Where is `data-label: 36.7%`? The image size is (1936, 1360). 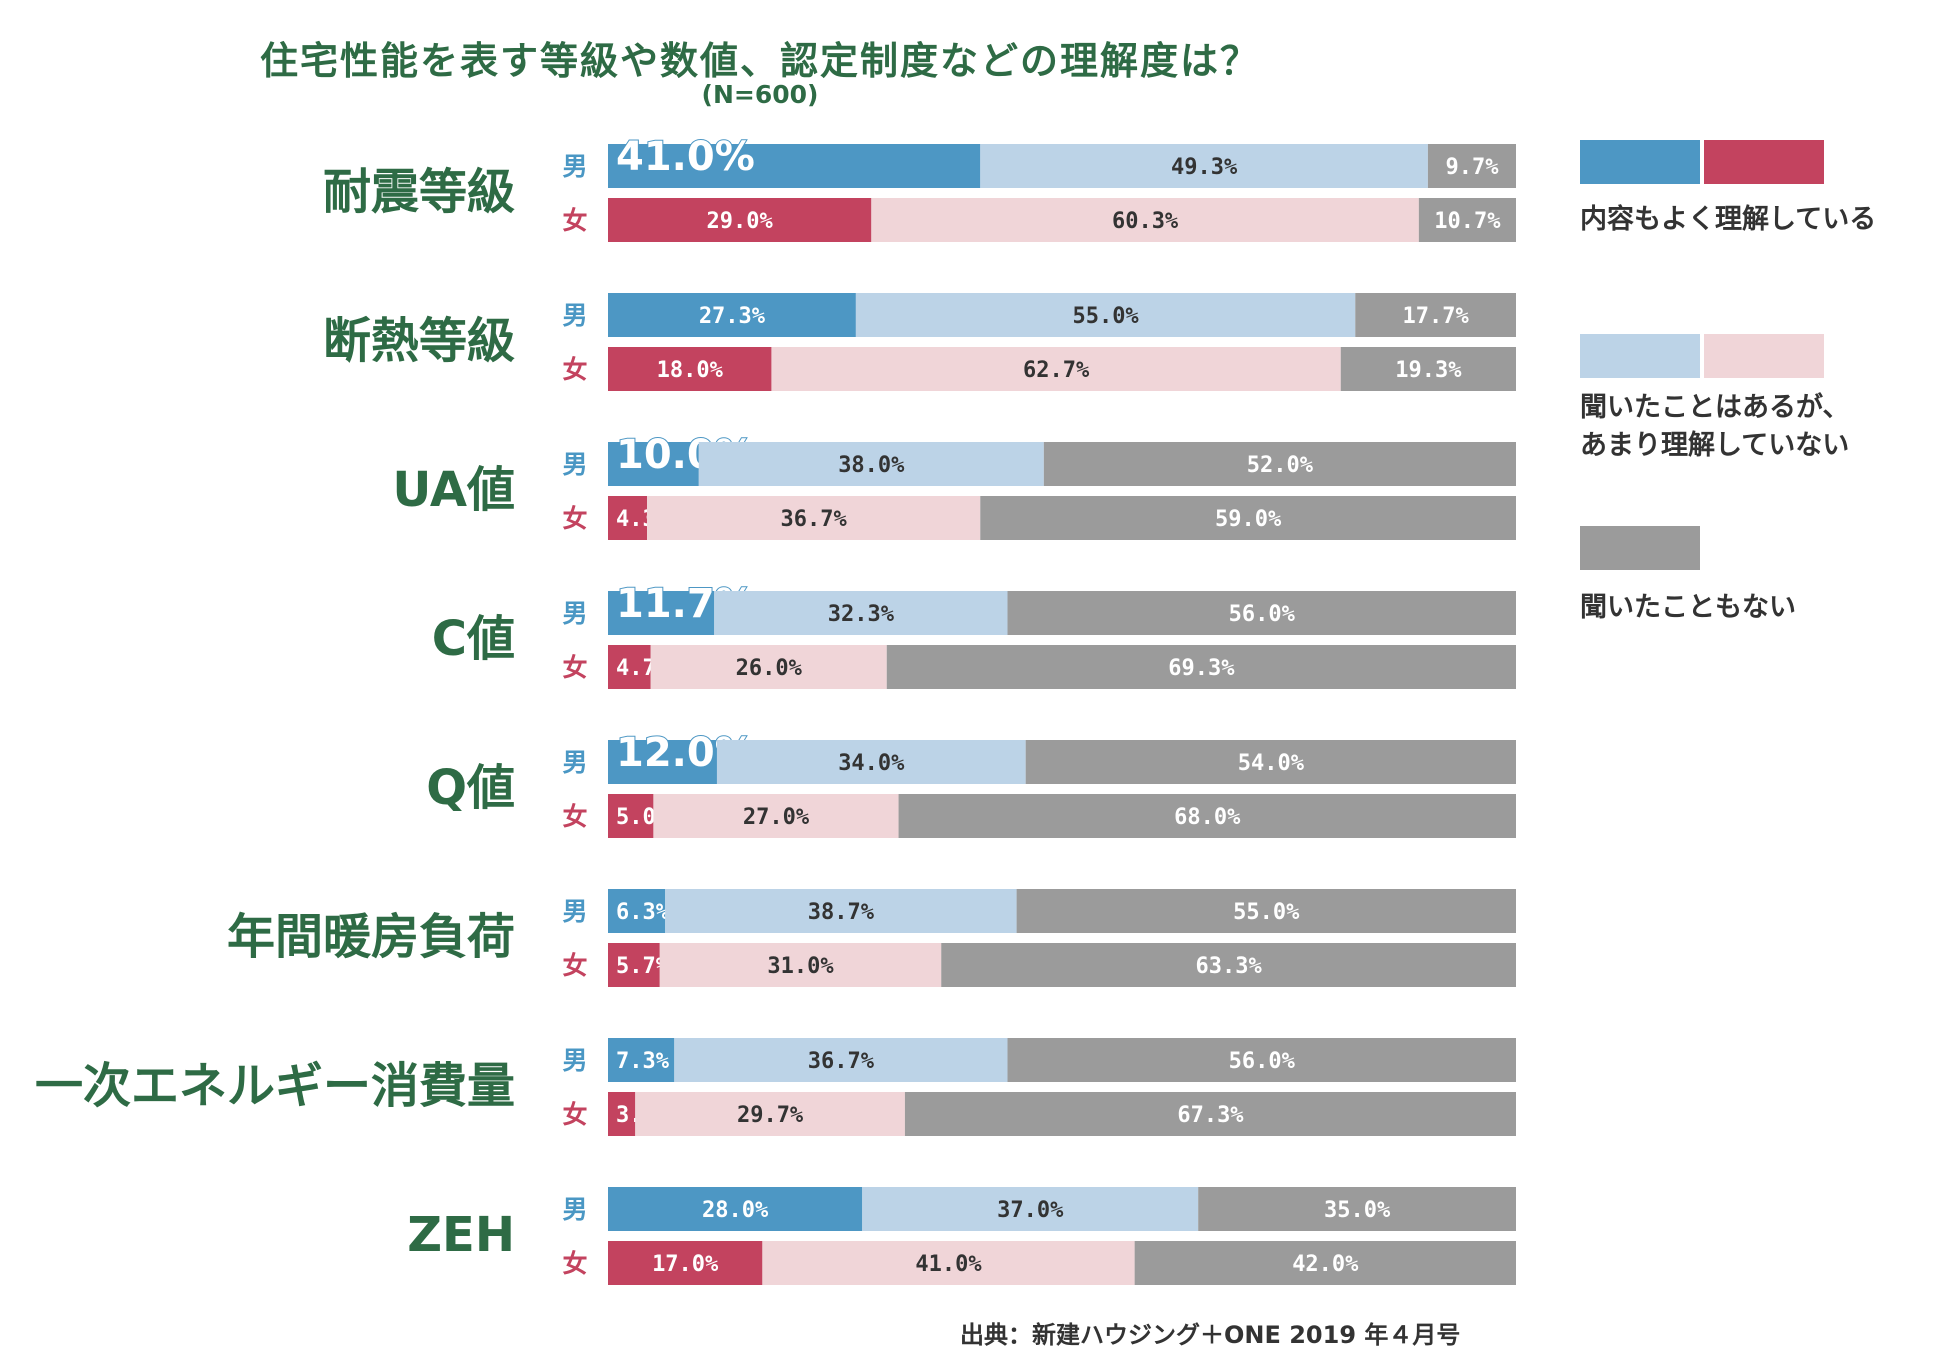
data-label: 36.7% is located at coordinates (814, 519).